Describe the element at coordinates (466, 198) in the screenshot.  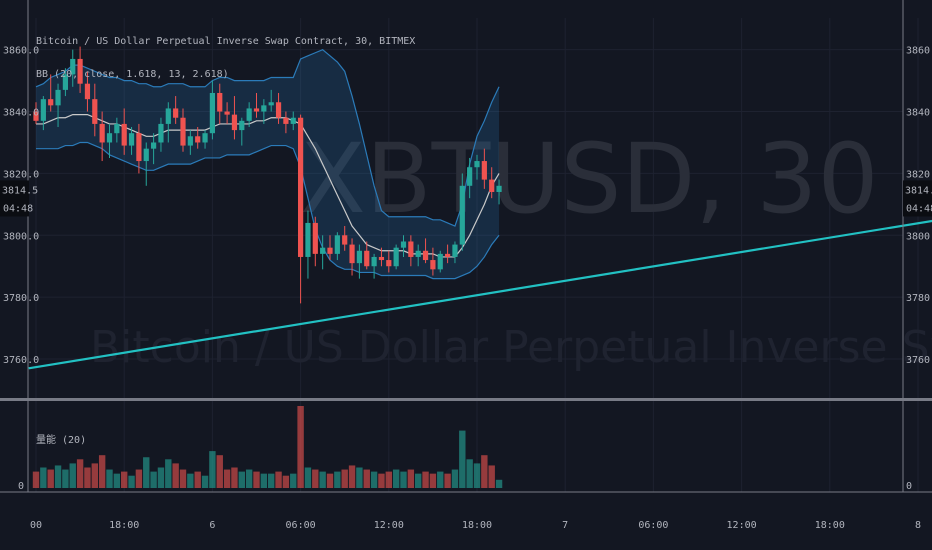
I see `price-tags: 3814.5 04:48 3814.5 04:48` at that location.